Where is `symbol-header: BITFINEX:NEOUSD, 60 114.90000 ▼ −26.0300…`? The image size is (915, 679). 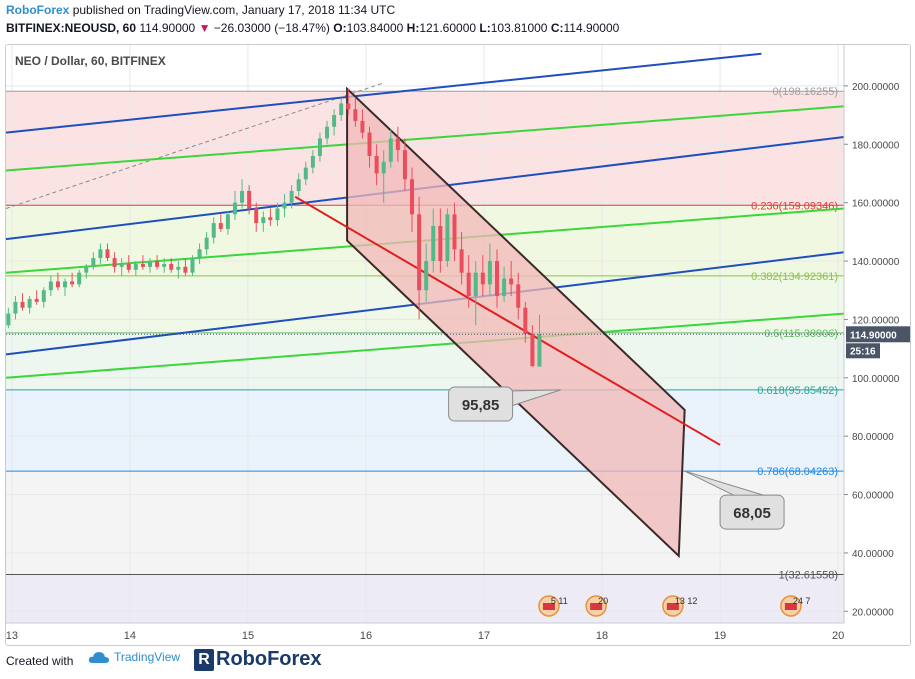
symbol-header: BITFINEX:NEOUSD, 60 114.90000 ▼ −26.0300… is located at coordinates (312, 29).